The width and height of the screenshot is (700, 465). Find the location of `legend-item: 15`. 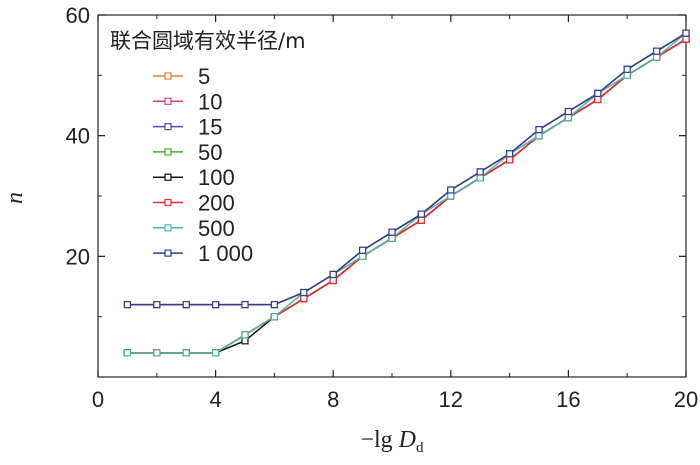

legend-item: 15 is located at coordinates (187, 127).